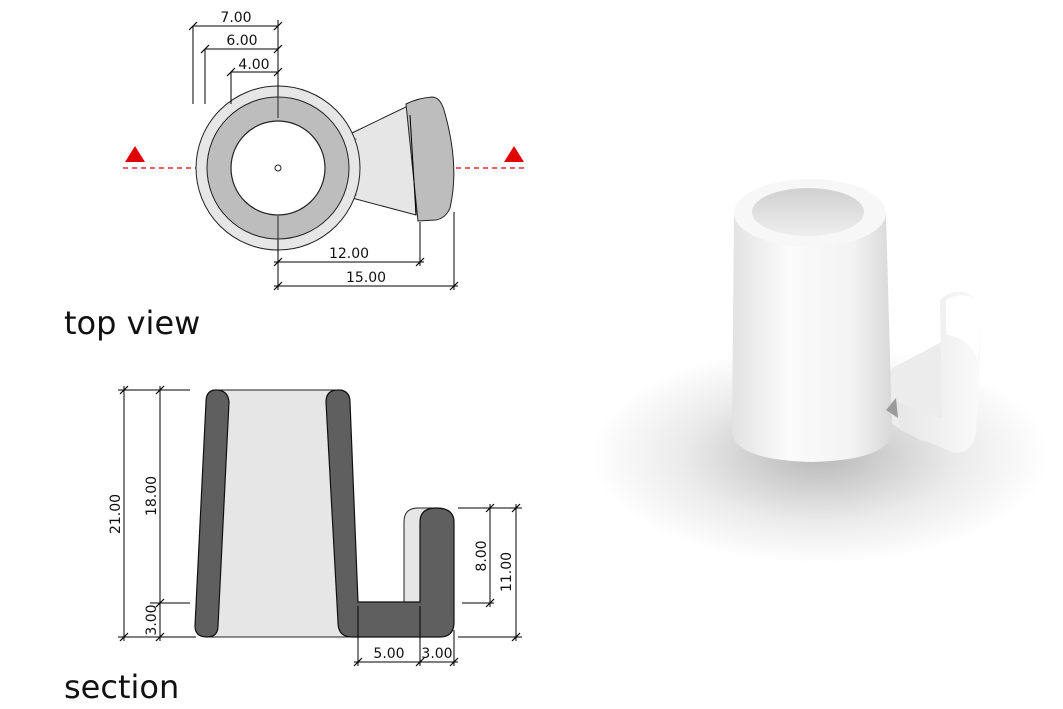 Image resolution: width=1063 pixels, height=709 pixels. I want to click on dim-label-4: 4.00, so click(253, 65).